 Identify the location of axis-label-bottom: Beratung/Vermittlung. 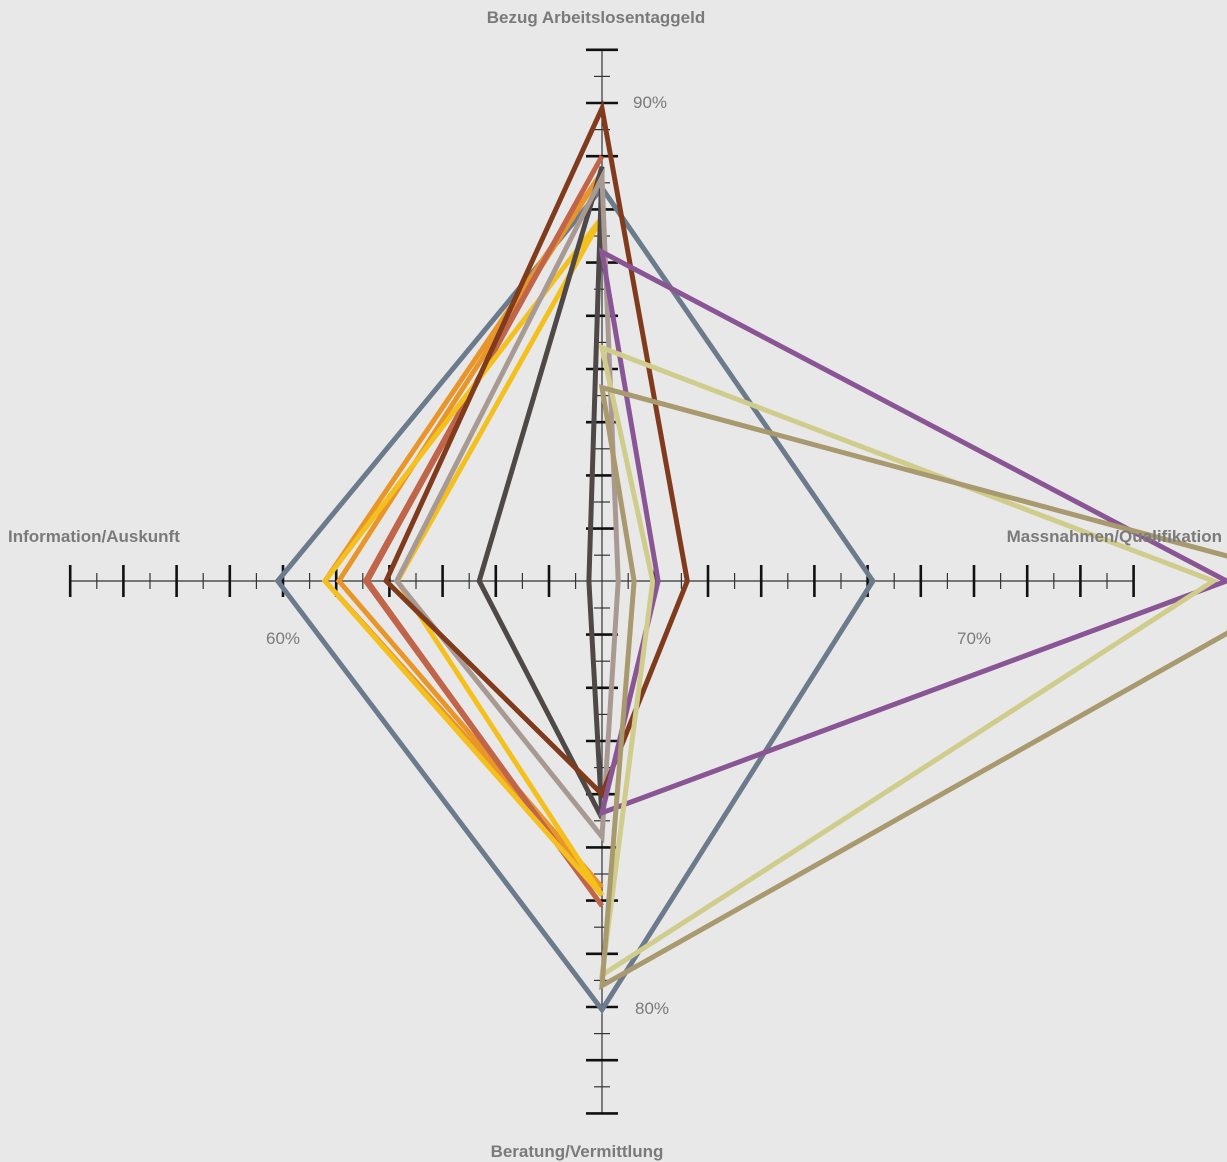
(577, 1151).